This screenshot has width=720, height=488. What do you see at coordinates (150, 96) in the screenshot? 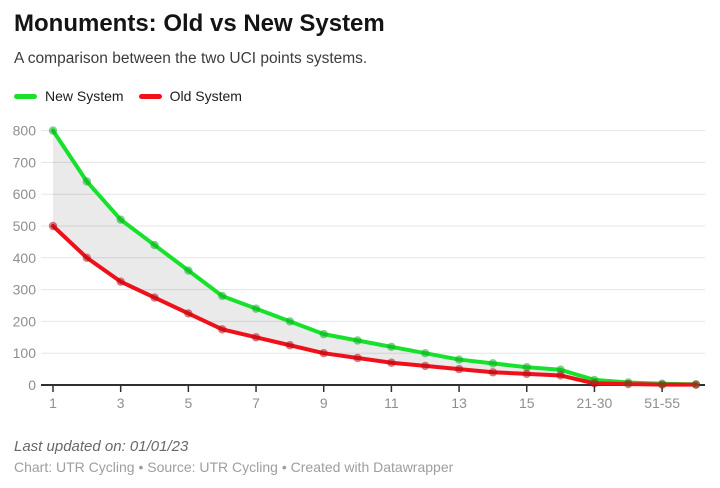
I see `legend-swatch-old-system-icon` at bounding box center [150, 96].